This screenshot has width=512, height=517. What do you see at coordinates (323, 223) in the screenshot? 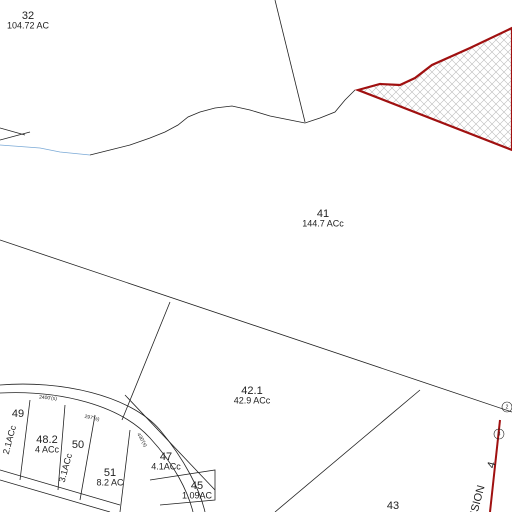
I see `parcel-area: 144.7 ACc` at bounding box center [323, 223].